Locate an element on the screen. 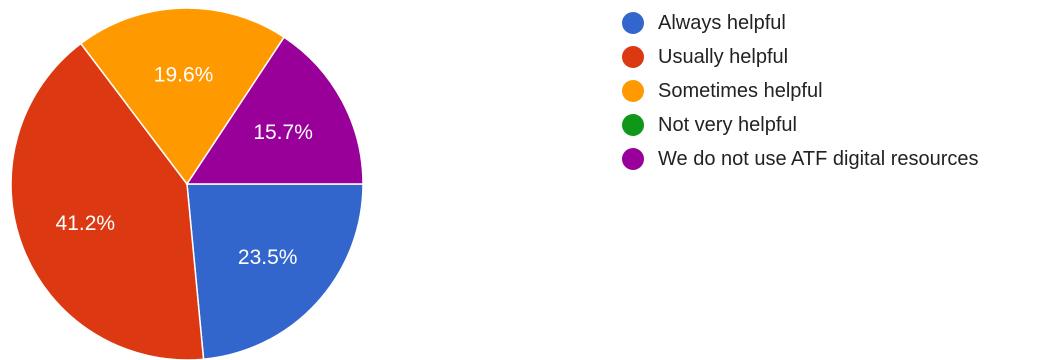 This screenshot has width=1044, height=360. pie-slice-always-helpful is located at coordinates (275, 271).